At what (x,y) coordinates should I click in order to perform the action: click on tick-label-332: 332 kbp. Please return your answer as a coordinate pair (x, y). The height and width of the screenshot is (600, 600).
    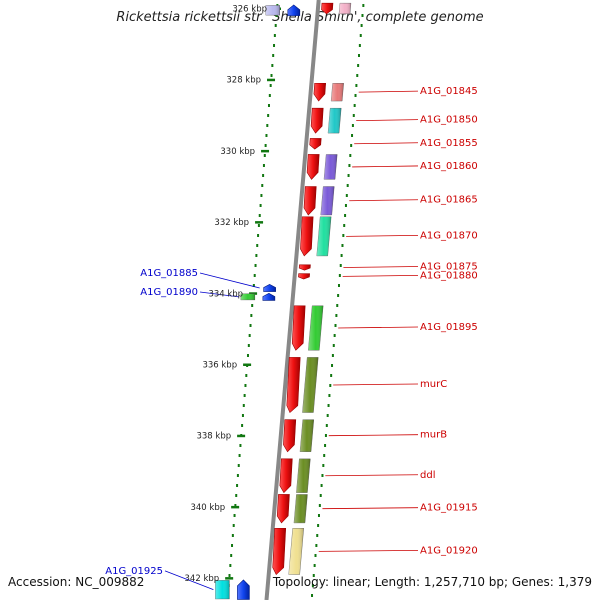
    Looking at the image, I should click on (231, 223).